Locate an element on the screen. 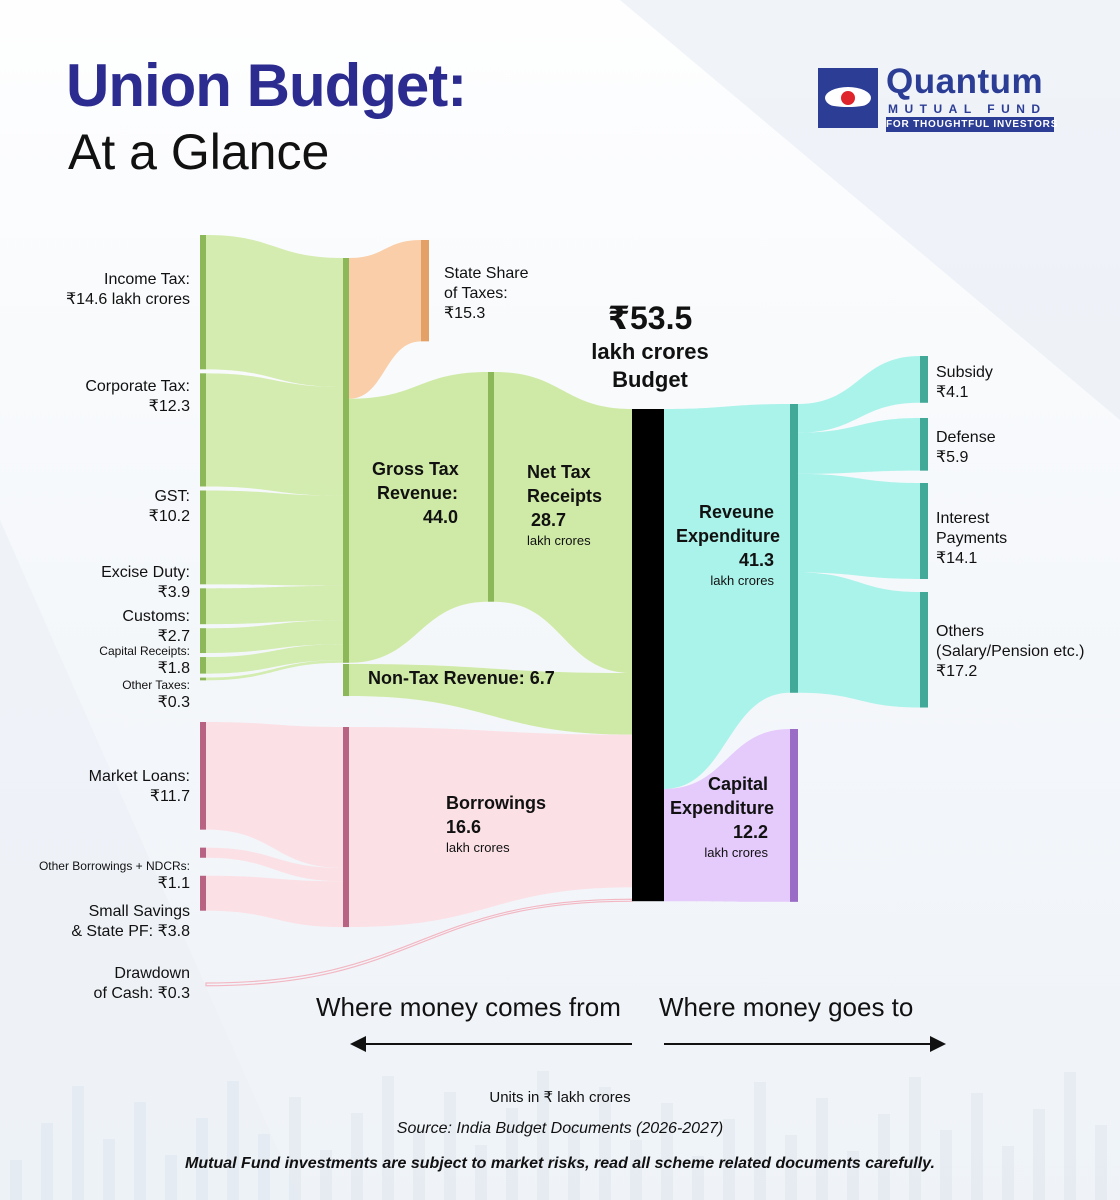 This screenshot has width=1120, height=1200. label-defense: Defense ₹5.9 is located at coordinates (966, 447).